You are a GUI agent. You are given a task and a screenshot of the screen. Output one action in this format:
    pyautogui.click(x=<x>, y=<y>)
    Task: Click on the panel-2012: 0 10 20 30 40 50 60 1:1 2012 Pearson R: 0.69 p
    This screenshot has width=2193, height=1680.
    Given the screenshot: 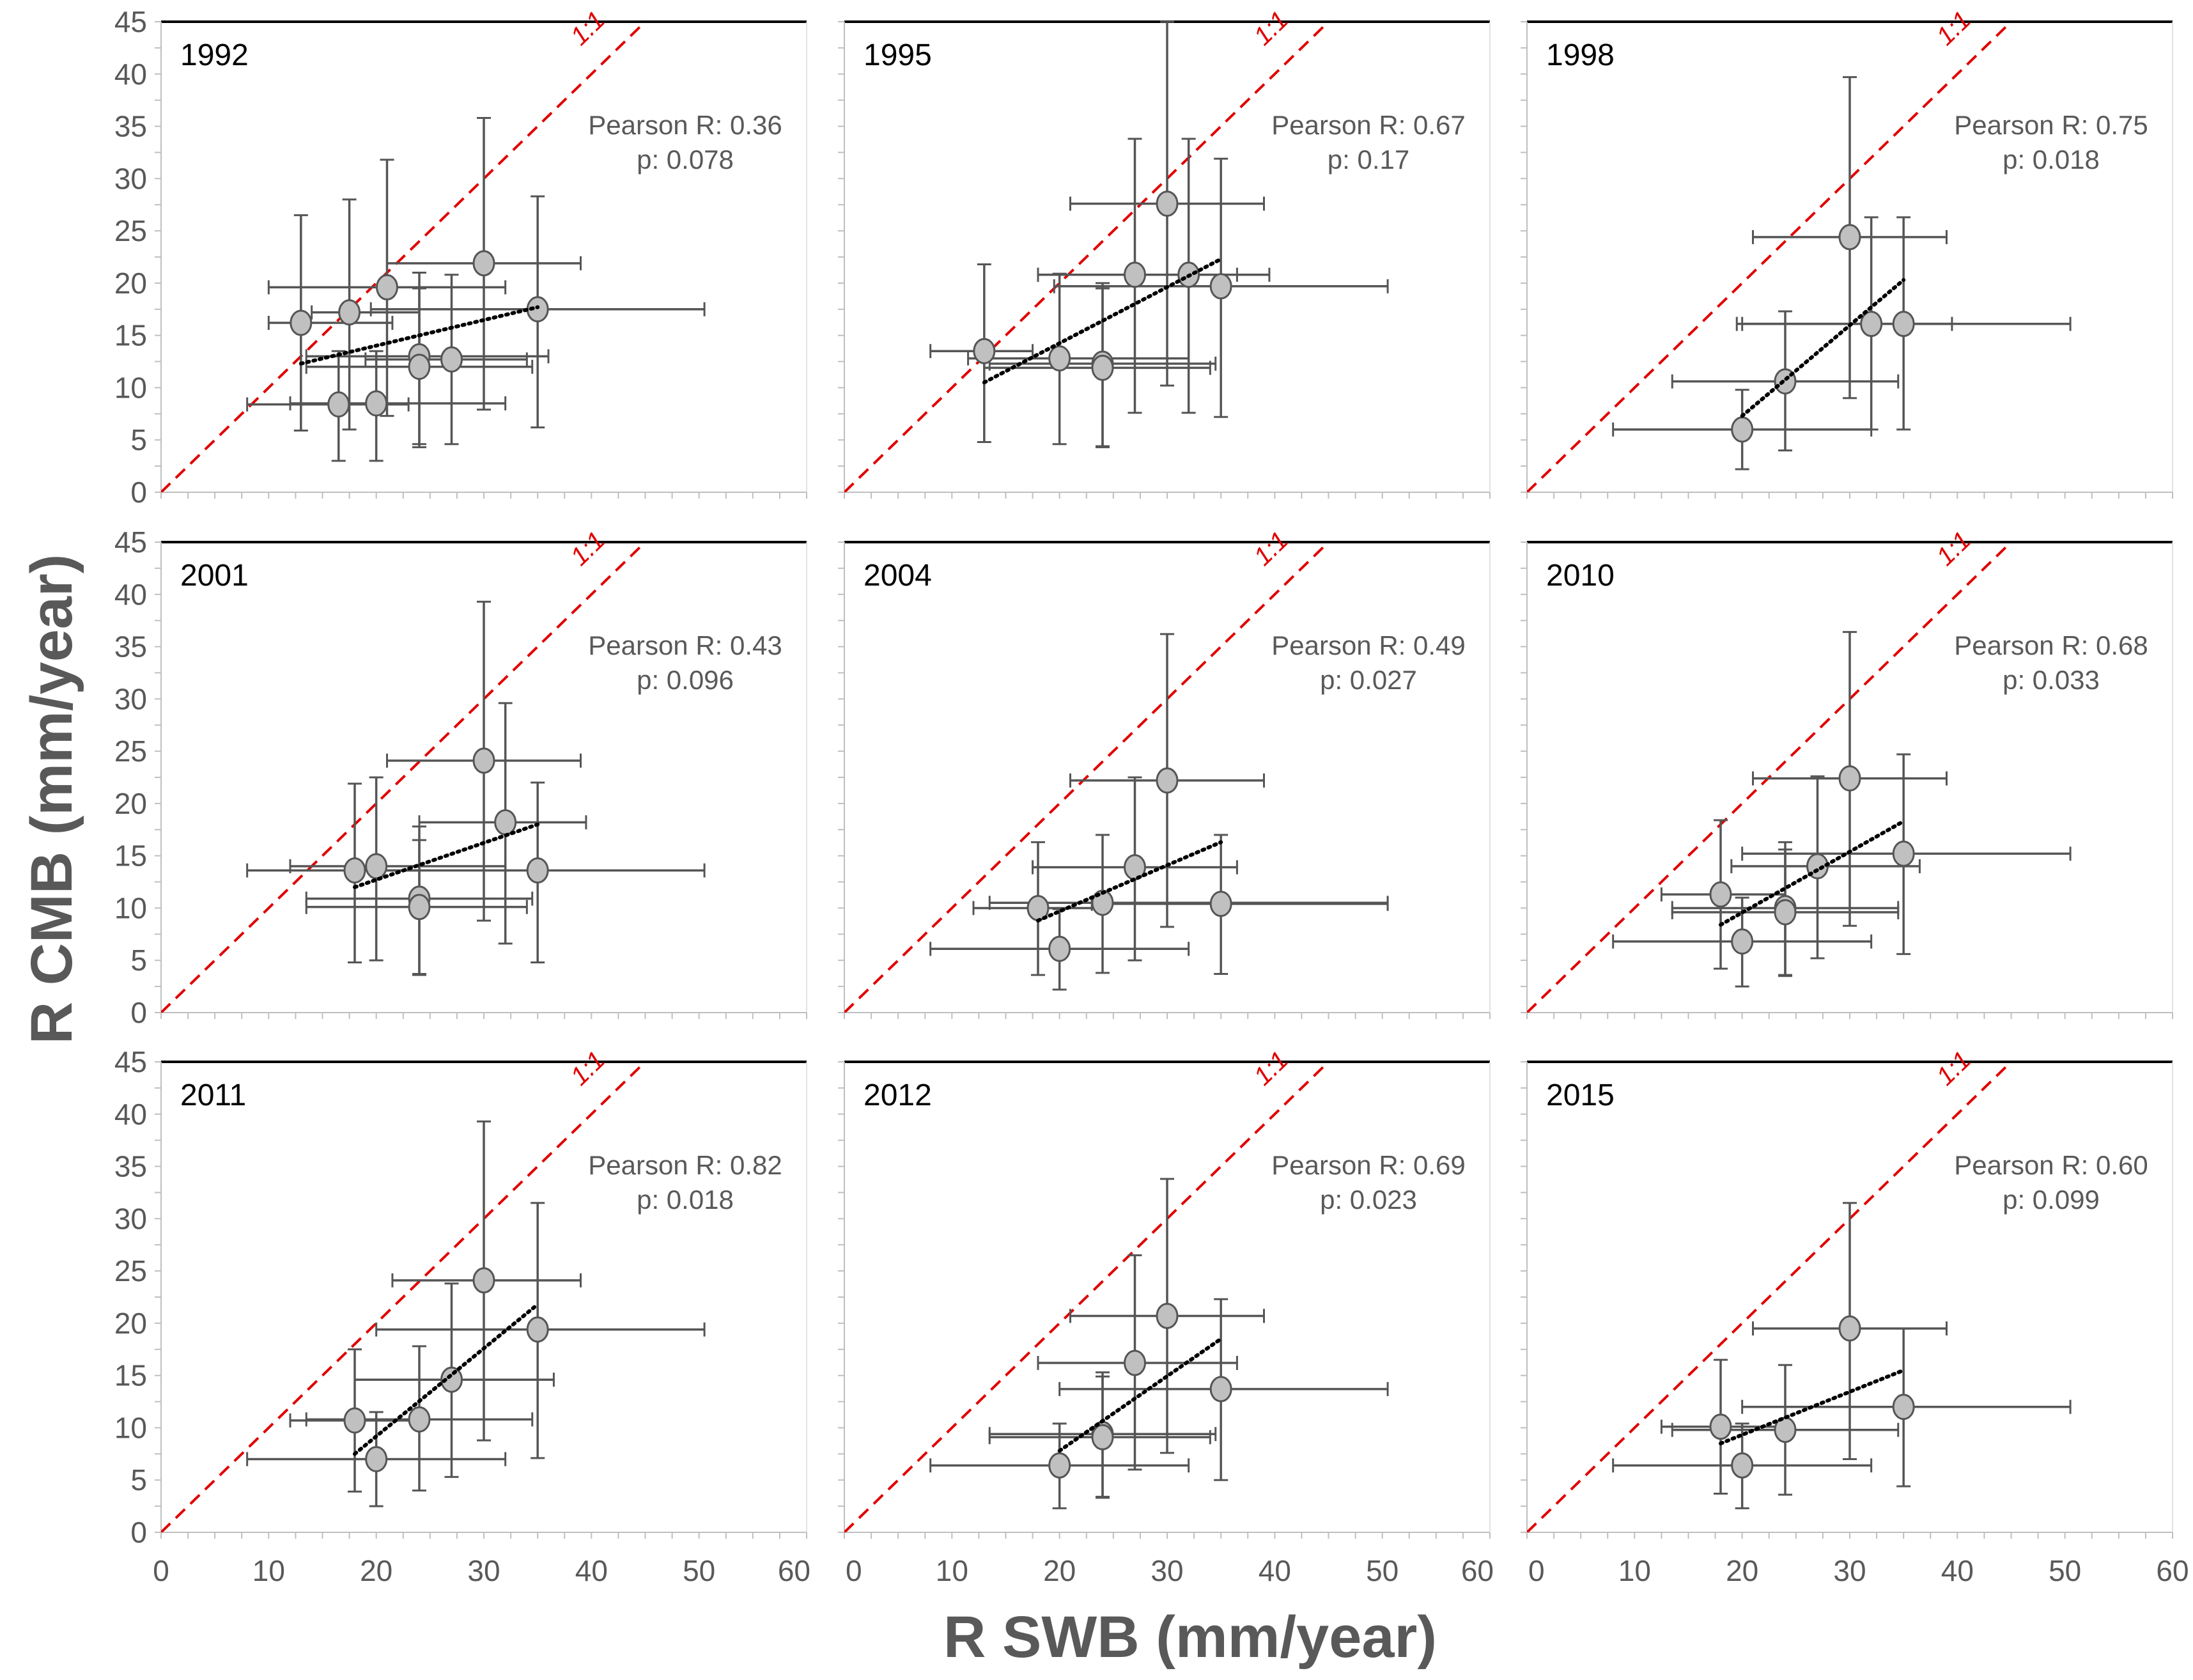 What is the action you would take?
    pyautogui.click(x=1166, y=1316)
    